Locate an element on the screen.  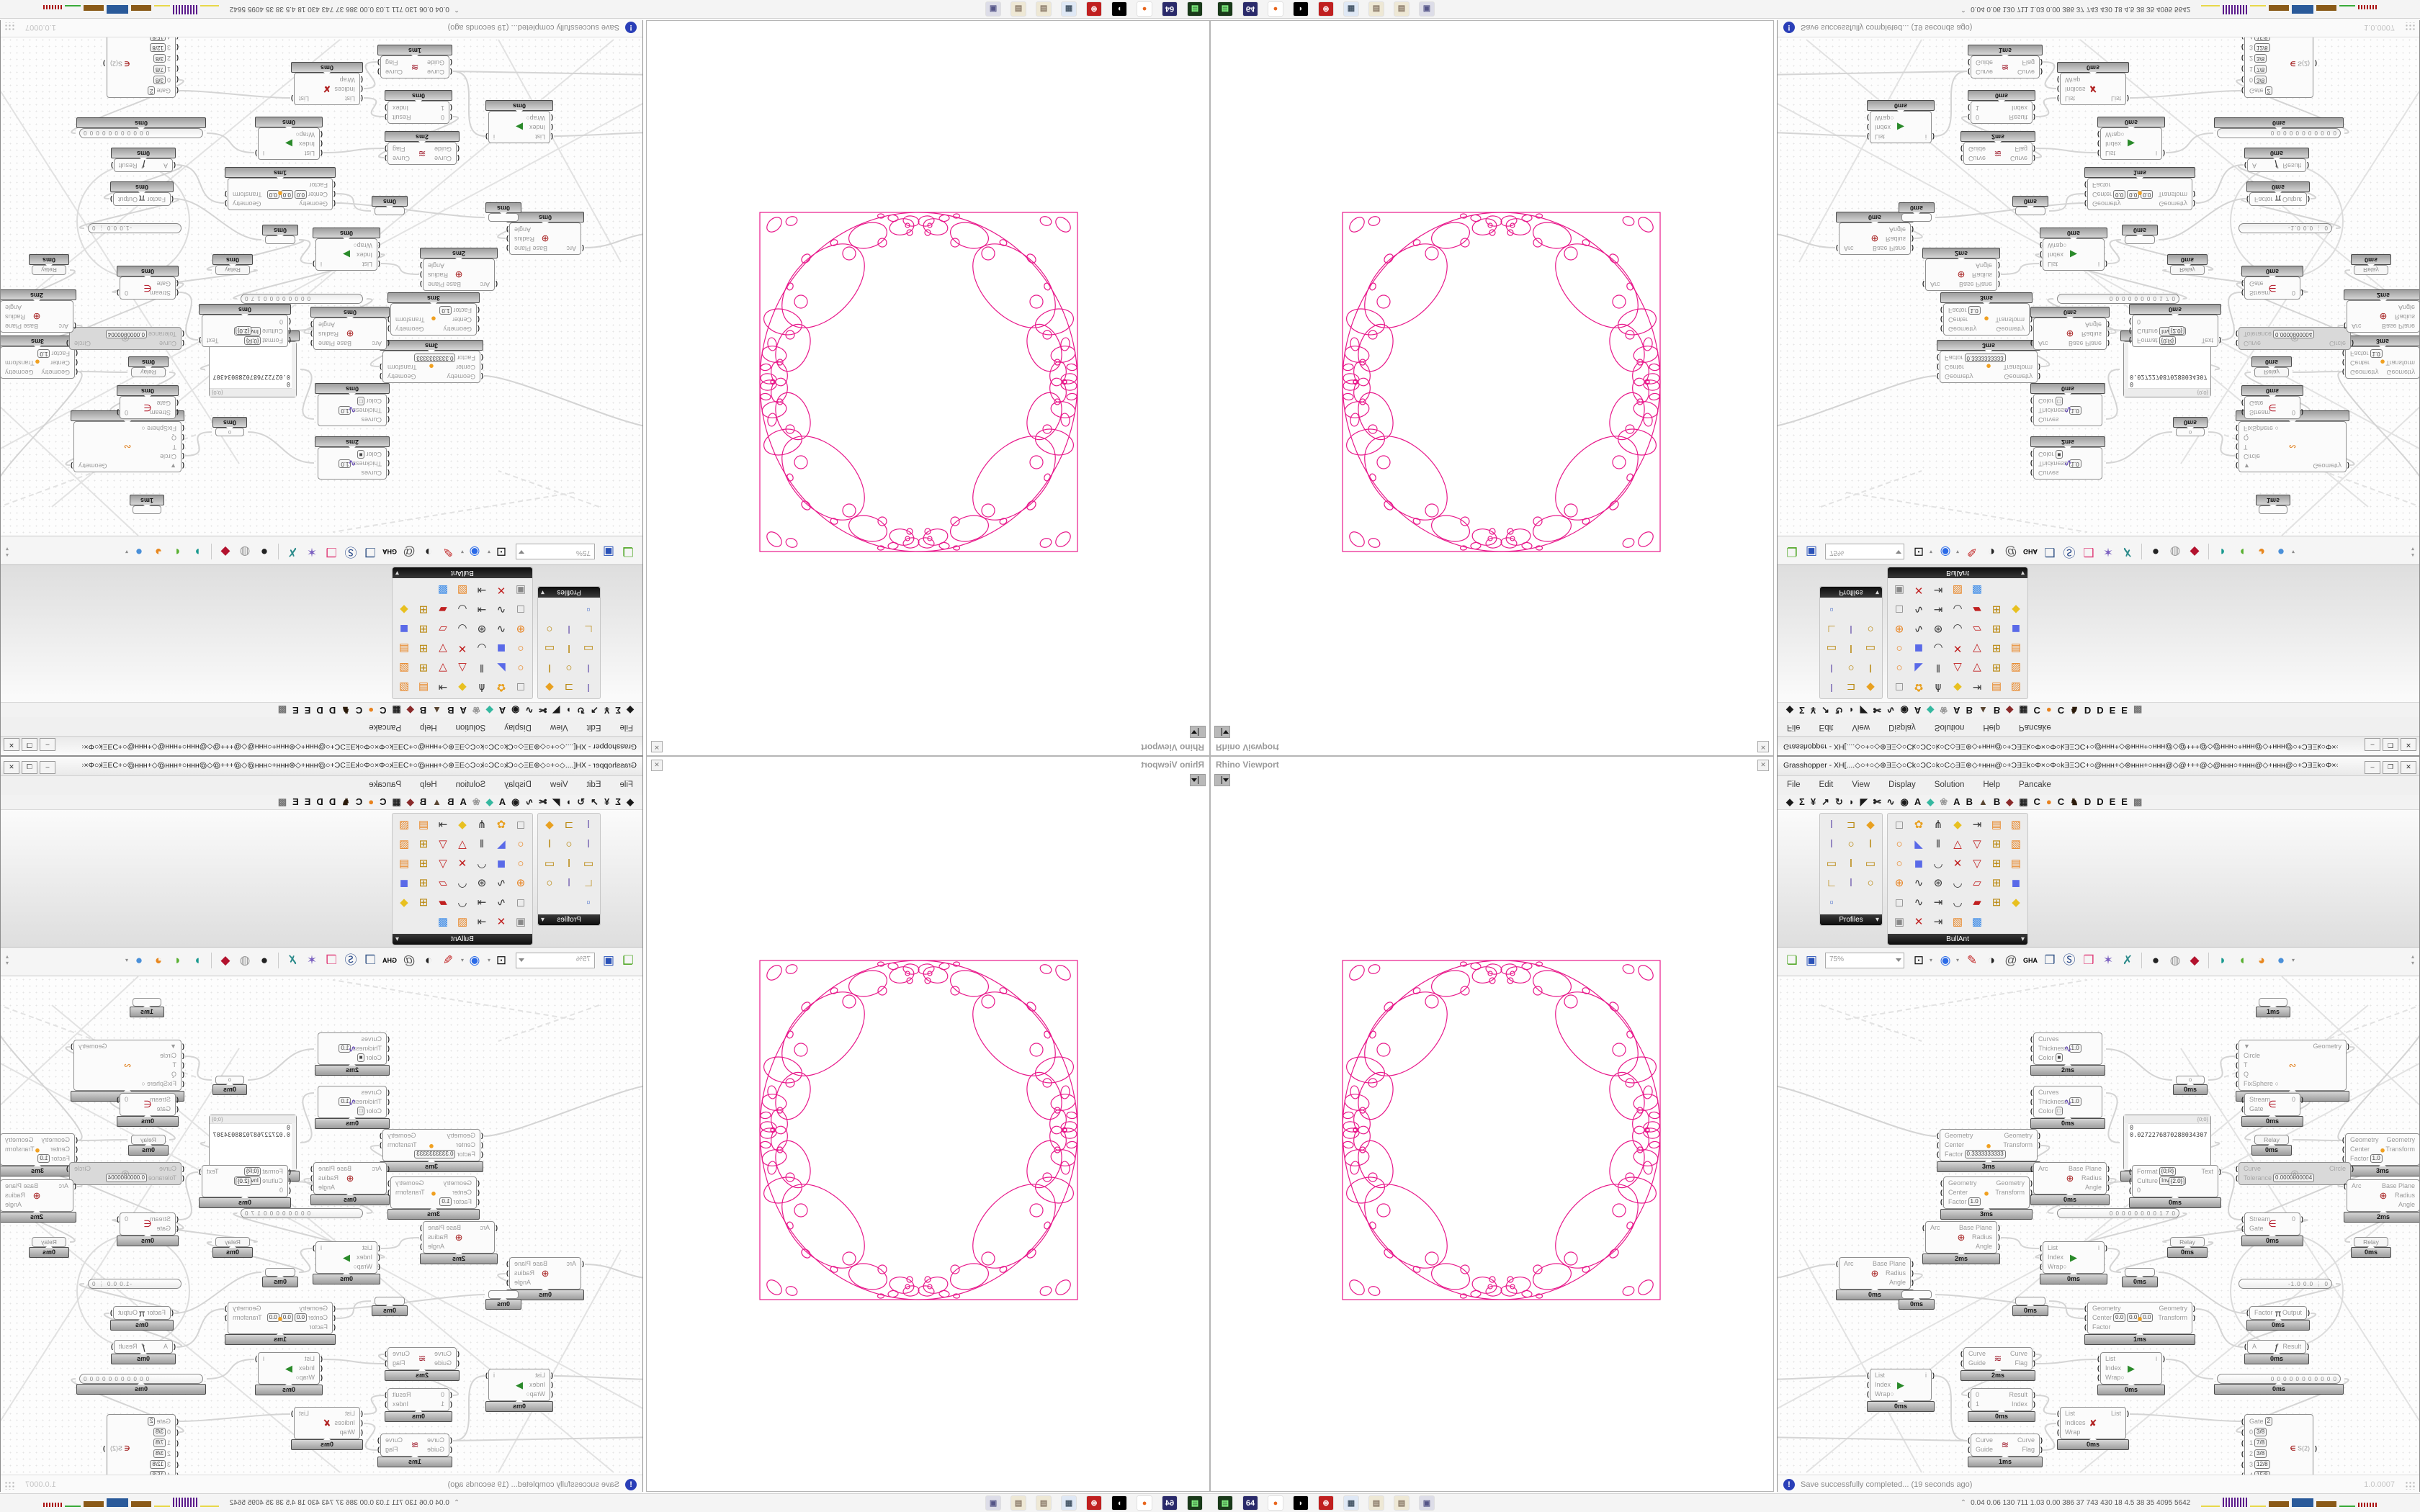
input-port: 23/8 is located at coordinates (2256, 1454).